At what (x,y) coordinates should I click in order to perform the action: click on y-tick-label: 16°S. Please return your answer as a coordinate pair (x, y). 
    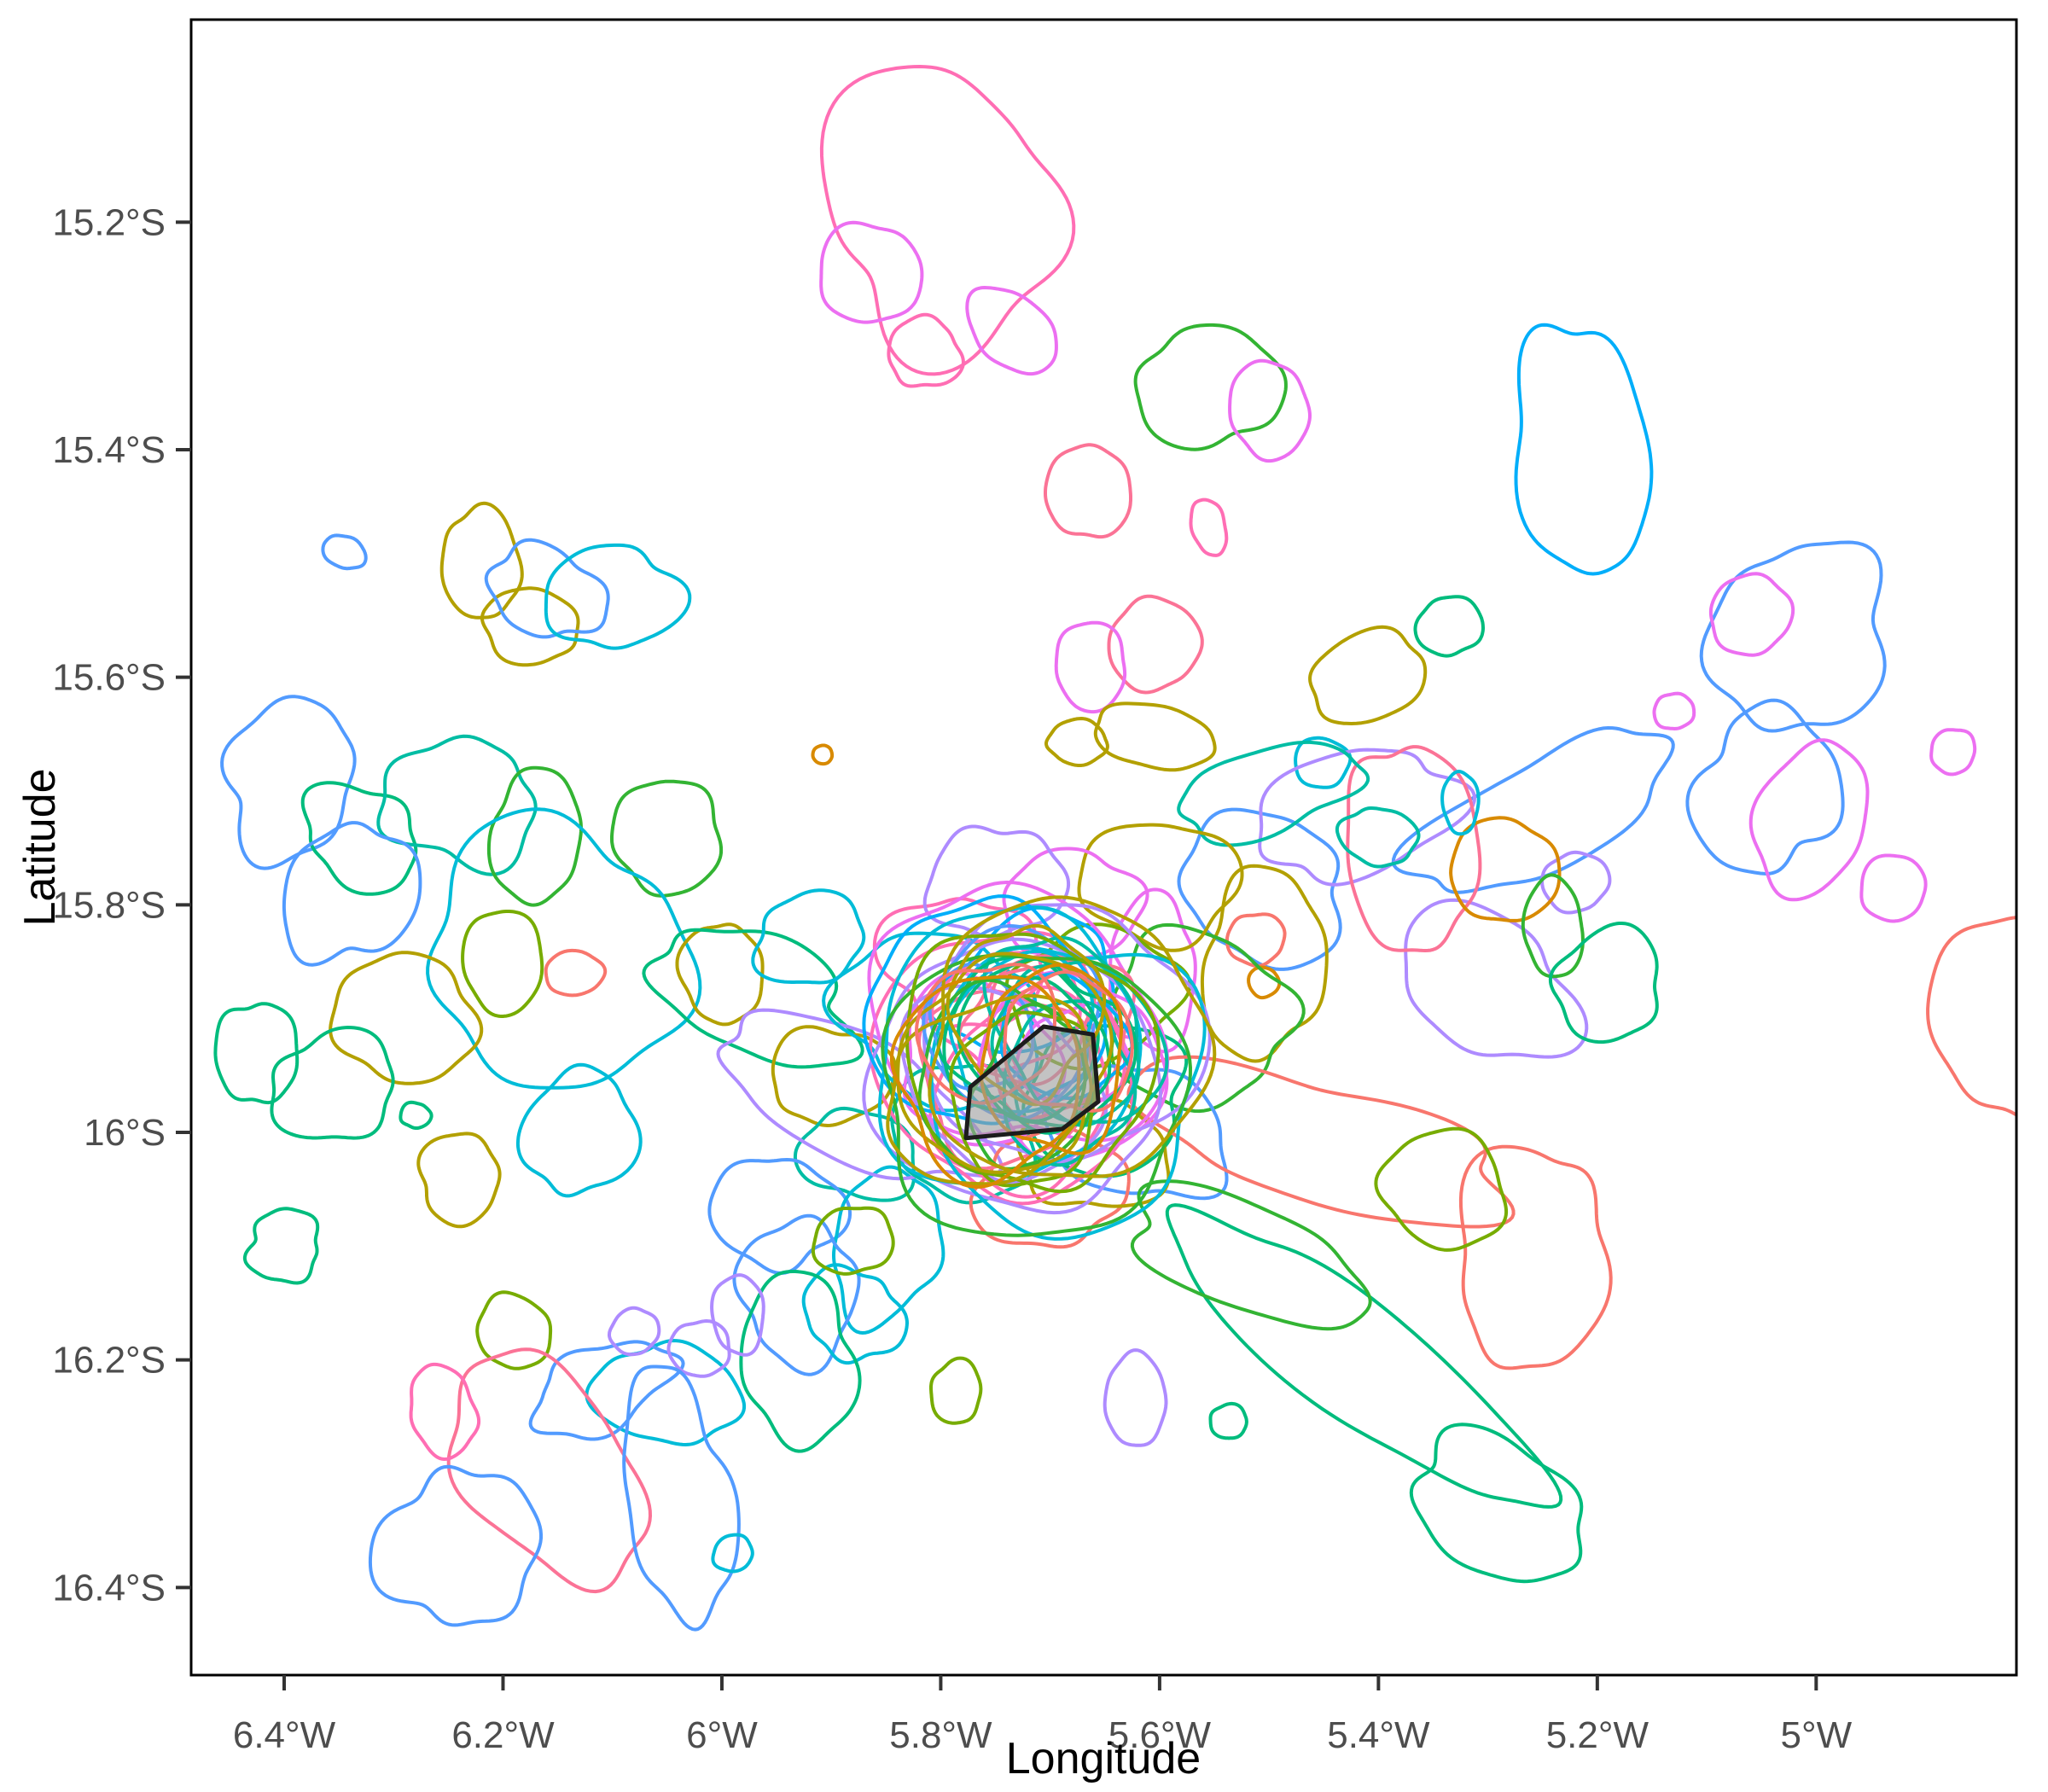
    Looking at the image, I should click on (125, 1133).